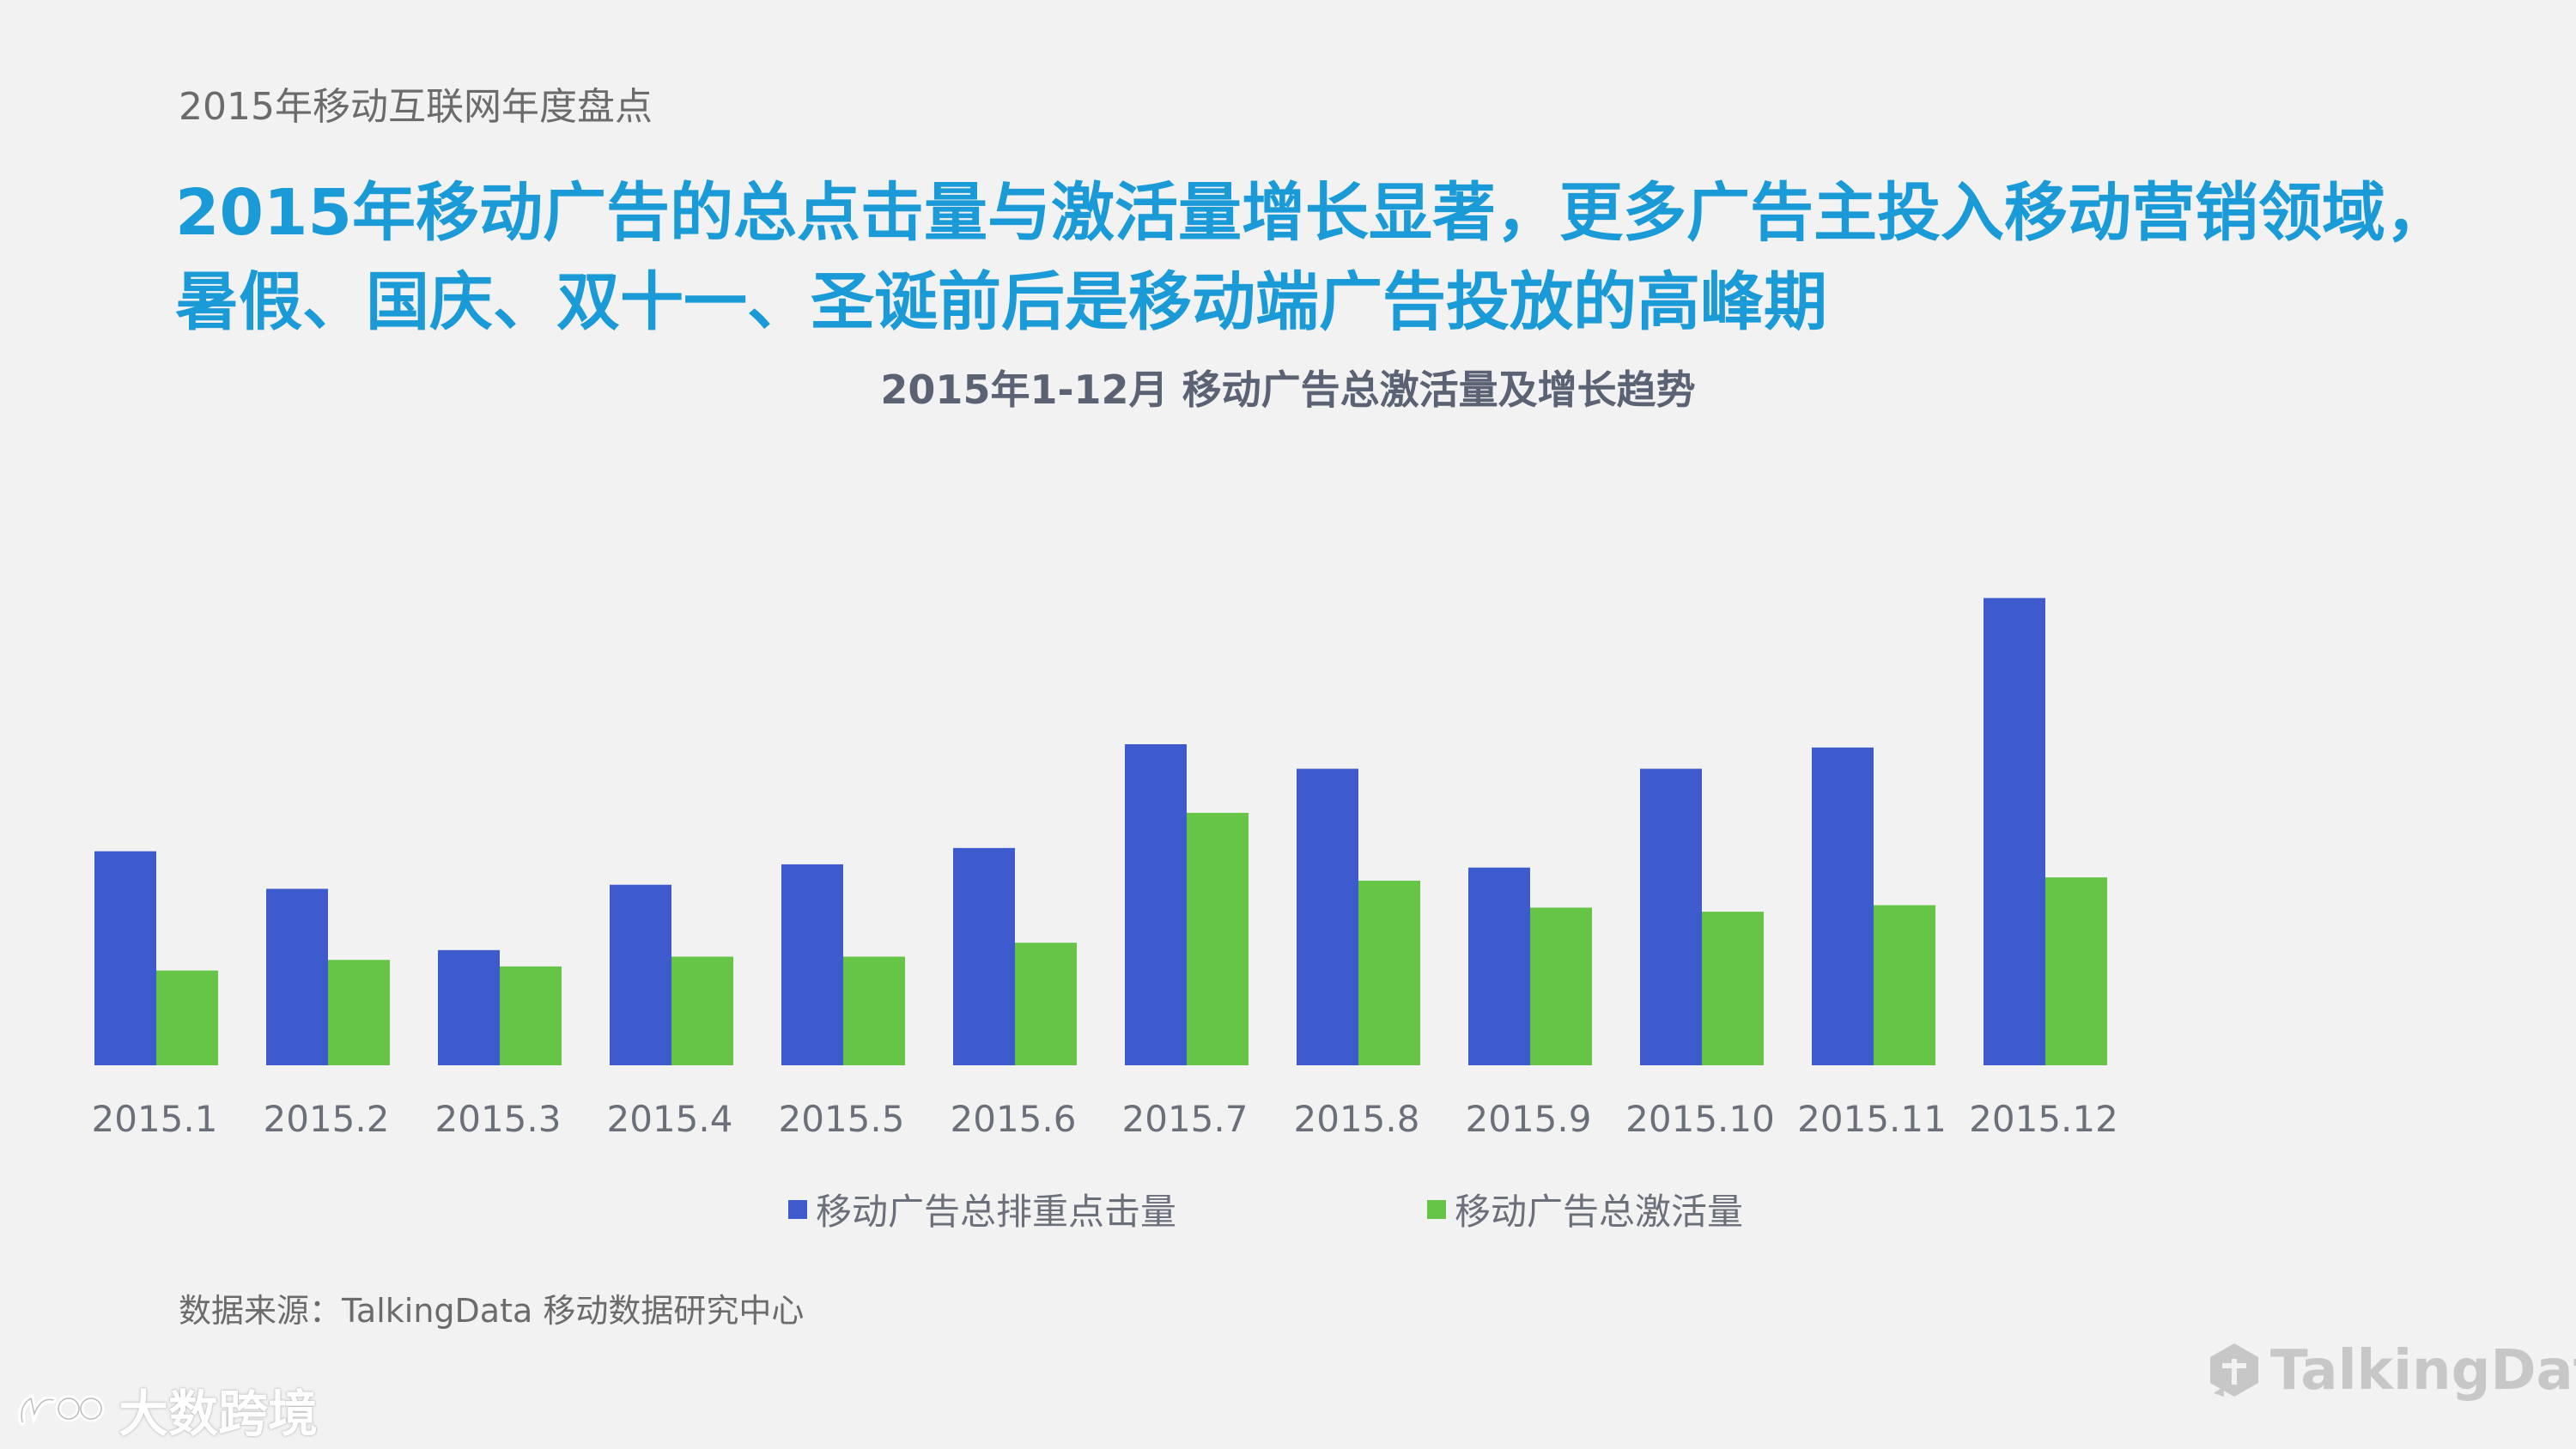 This screenshot has width=2576, height=1449. What do you see at coordinates (1046, 1004) in the screenshot?
I see `bar-activations-2015.6` at bounding box center [1046, 1004].